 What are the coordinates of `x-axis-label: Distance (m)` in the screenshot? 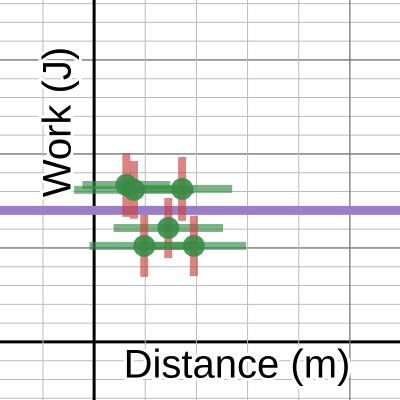 It's located at (237, 365).